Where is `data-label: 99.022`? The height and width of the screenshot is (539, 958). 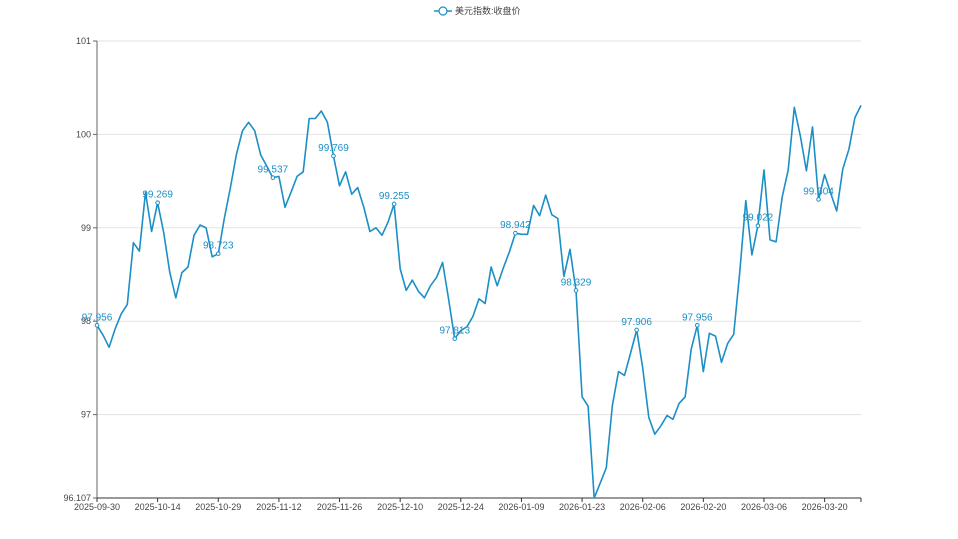
data-label: 99.022 is located at coordinates (758, 218).